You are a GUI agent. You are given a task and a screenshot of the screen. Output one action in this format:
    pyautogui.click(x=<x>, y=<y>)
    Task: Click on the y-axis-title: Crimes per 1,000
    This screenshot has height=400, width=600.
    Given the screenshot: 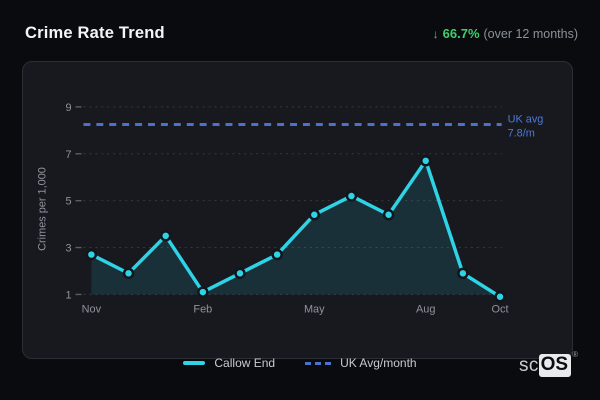 What is the action you would take?
    pyautogui.click(x=43, y=209)
    